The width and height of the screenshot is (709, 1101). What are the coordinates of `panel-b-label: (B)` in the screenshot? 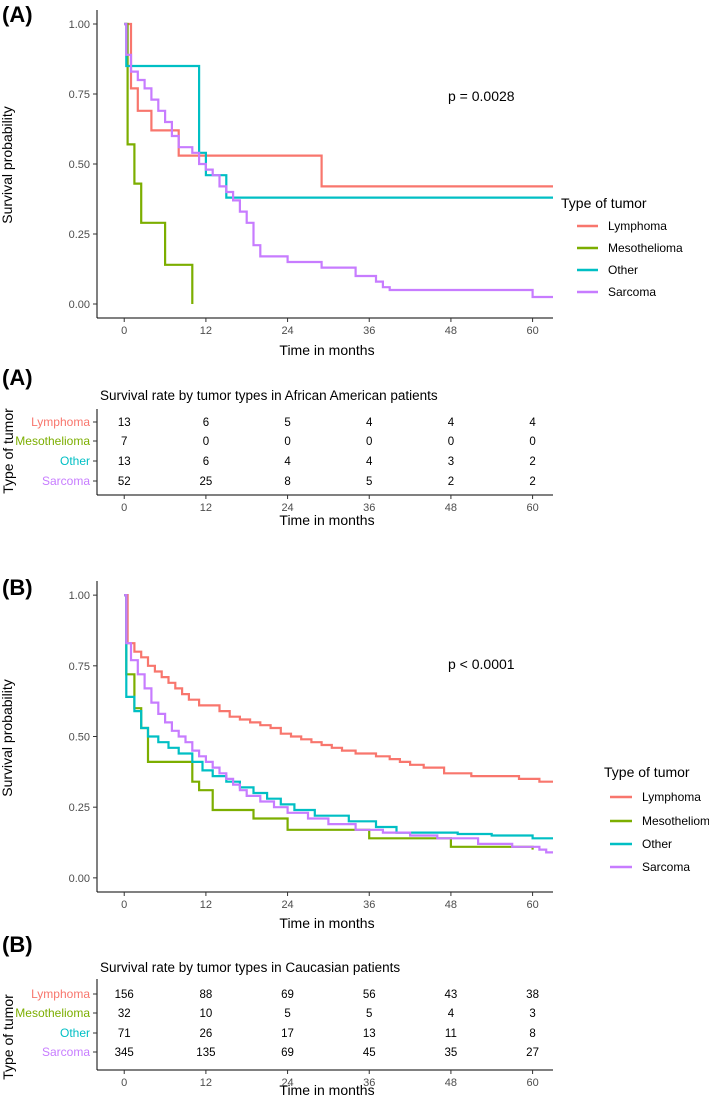 It's located at (17, 587).